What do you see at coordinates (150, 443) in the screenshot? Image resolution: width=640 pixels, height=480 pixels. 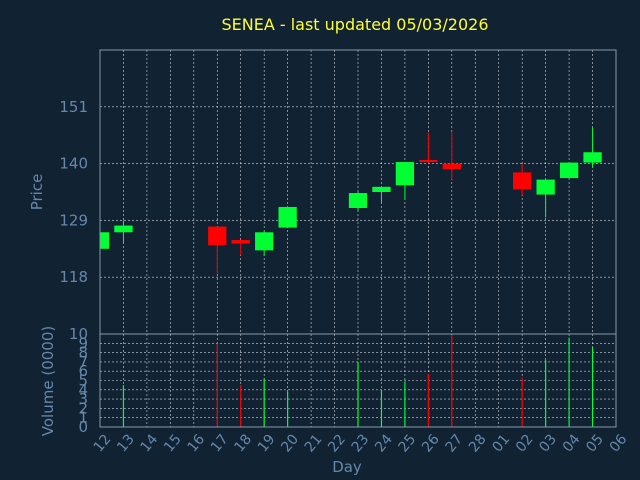 I see `x-tick-label: 14` at bounding box center [150, 443].